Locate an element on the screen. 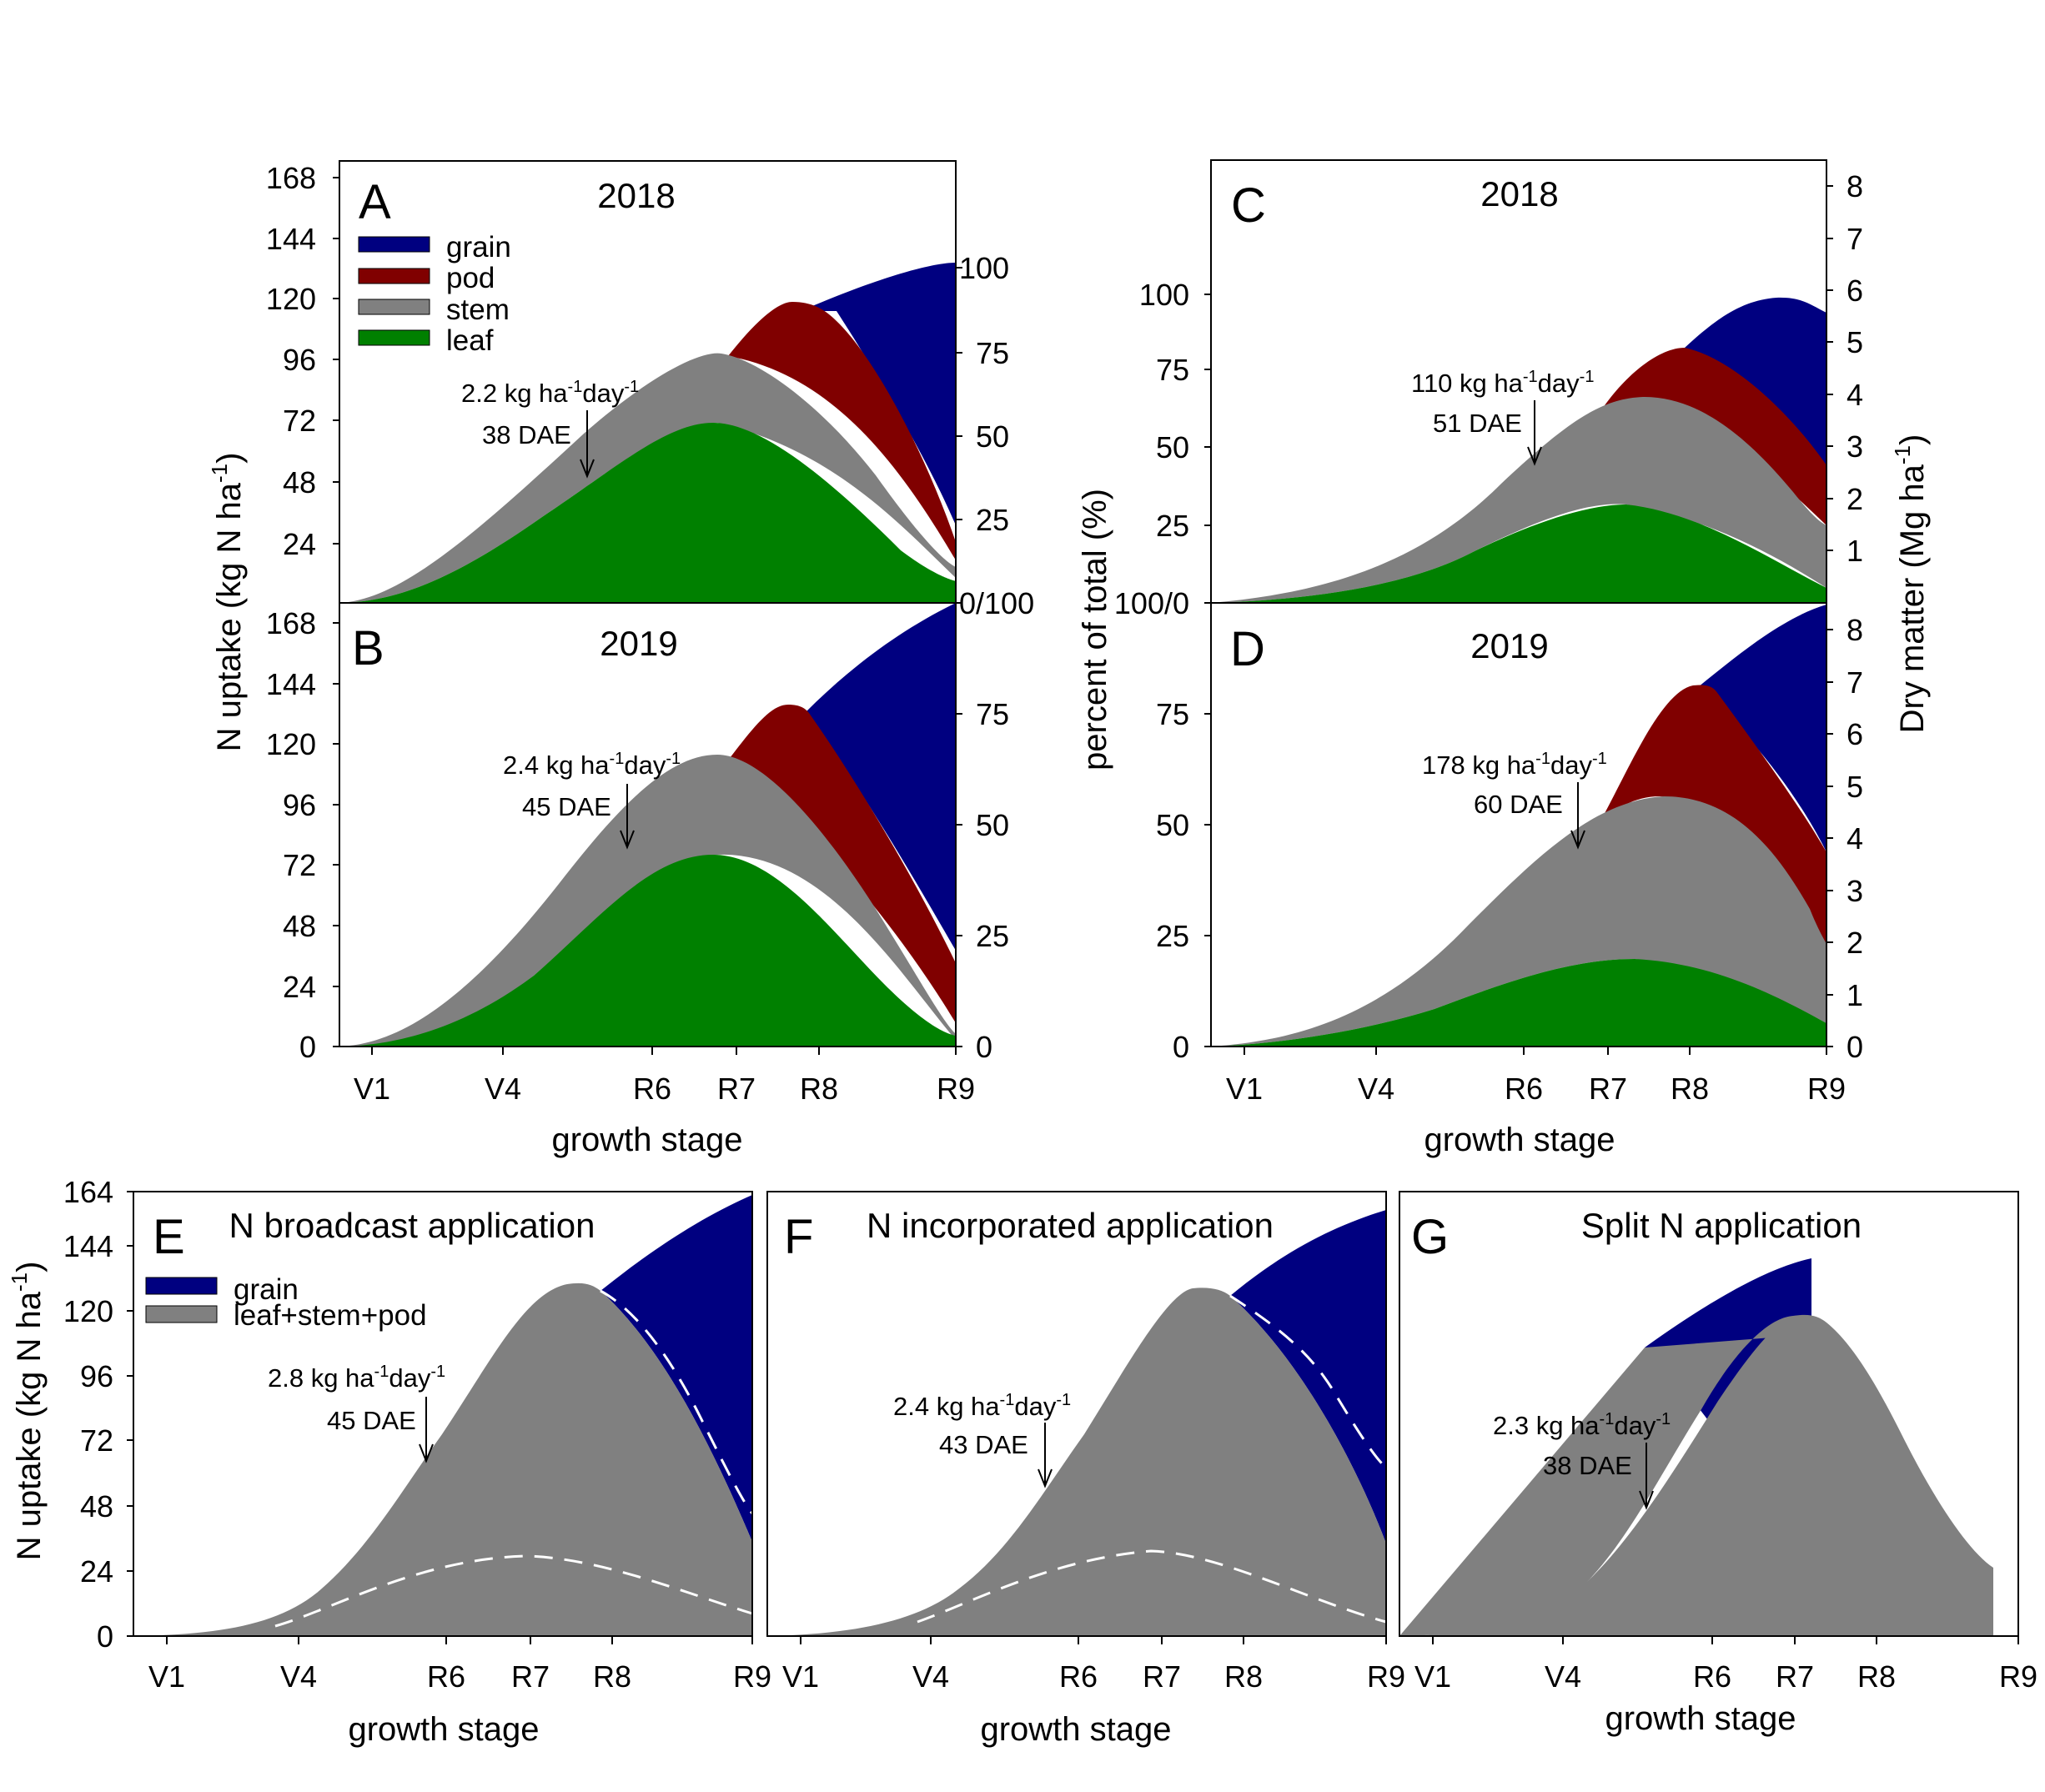 This screenshot has height=1792, width=2045. area-leaf-b is located at coordinates (647, 951).